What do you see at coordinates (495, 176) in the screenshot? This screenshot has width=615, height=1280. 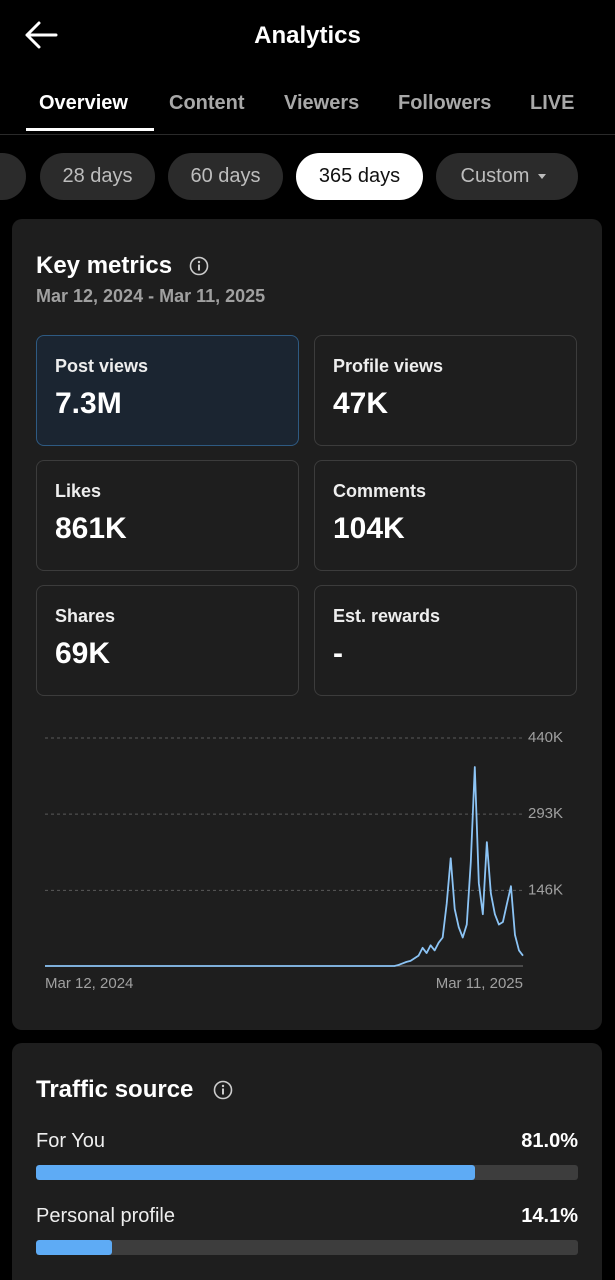 I see `pill-label: Custom` at bounding box center [495, 176].